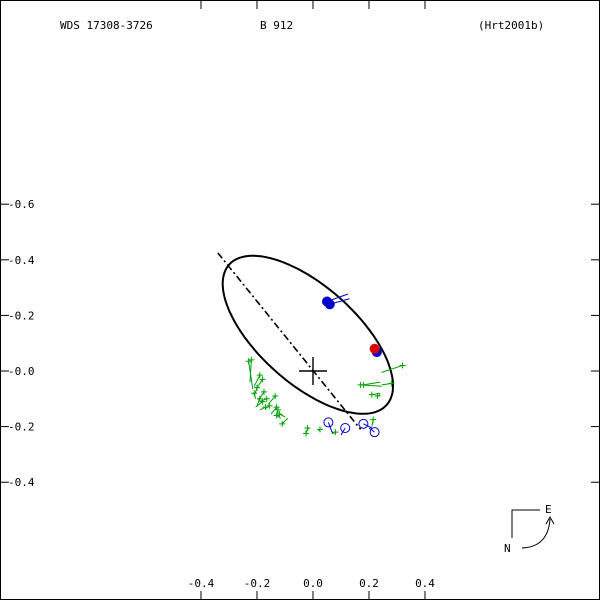 Image resolution: width=600 pixels, height=600 pixels. I want to click on y-tick-label: -0.6, so click(21, 204).